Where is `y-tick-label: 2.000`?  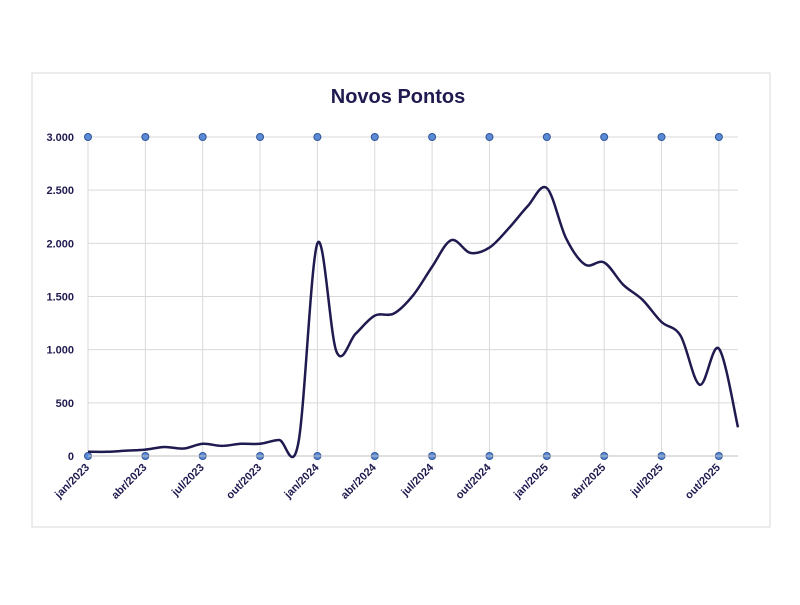
y-tick-label: 2.000 is located at coordinates (60, 244).